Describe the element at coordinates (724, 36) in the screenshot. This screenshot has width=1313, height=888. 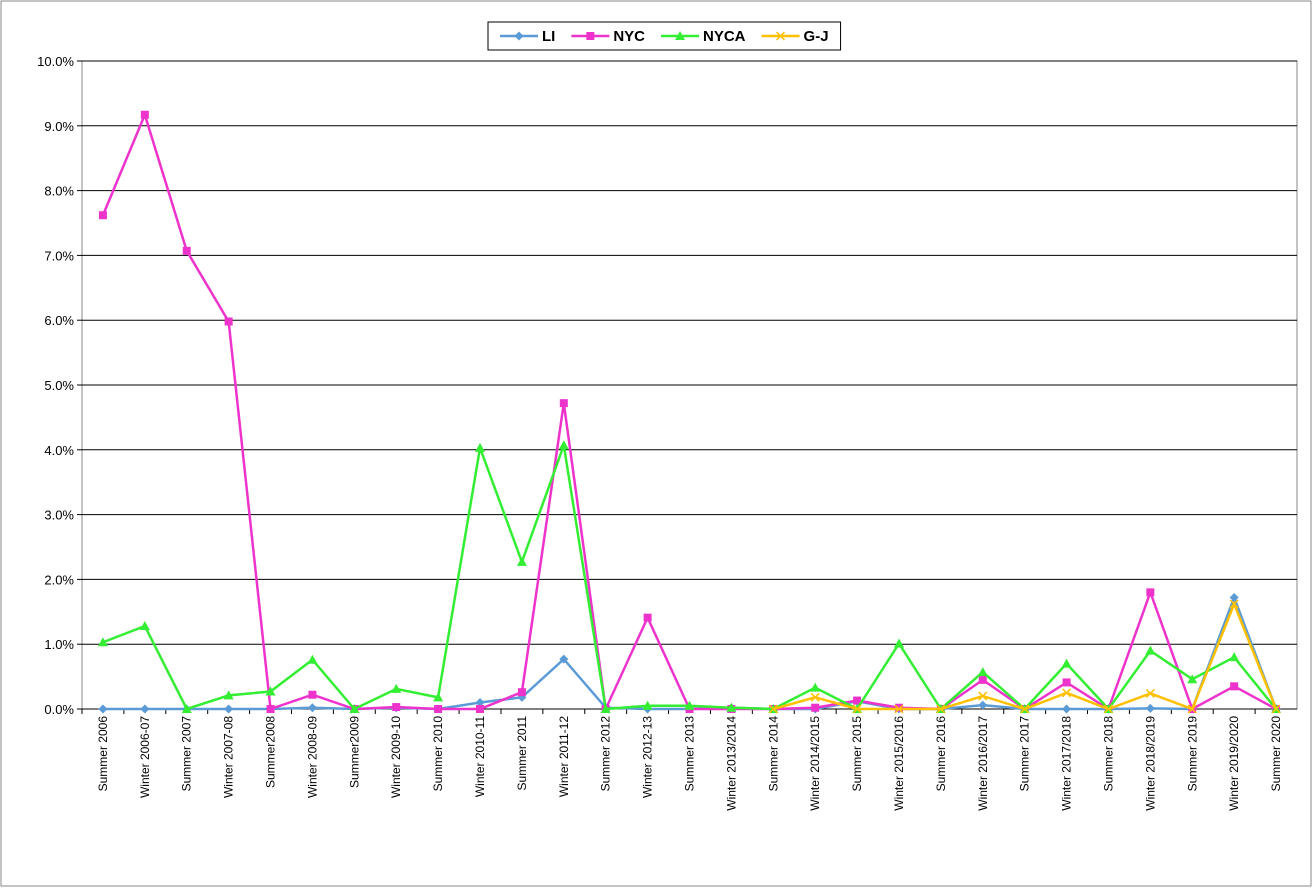
I see `legend-label: NYCA` at that location.